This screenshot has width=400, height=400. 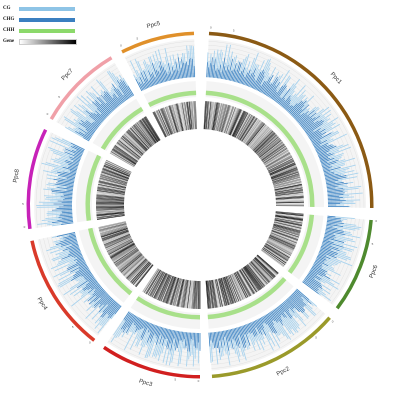 What do you see at coordinates (47, 19) in the screenshot?
I see `legend-swatch-chg` at bounding box center [47, 19].